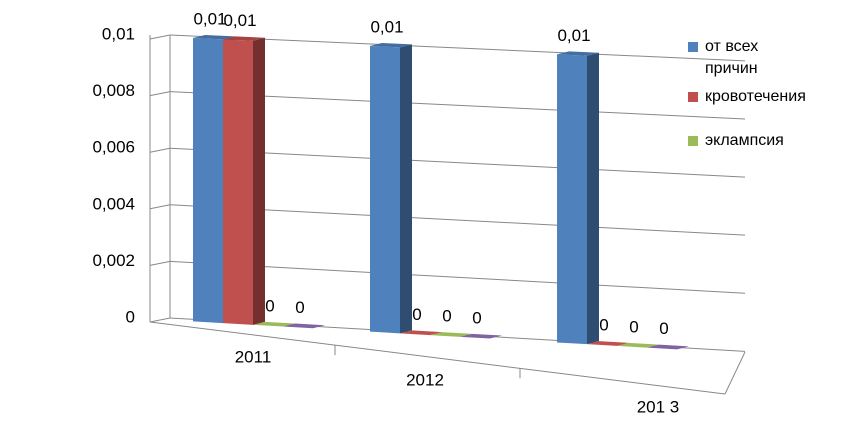 Image resolution: width=855 pixels, height=435 pixels. I want to click on legend-item: эклампсия, so click(768, 141).